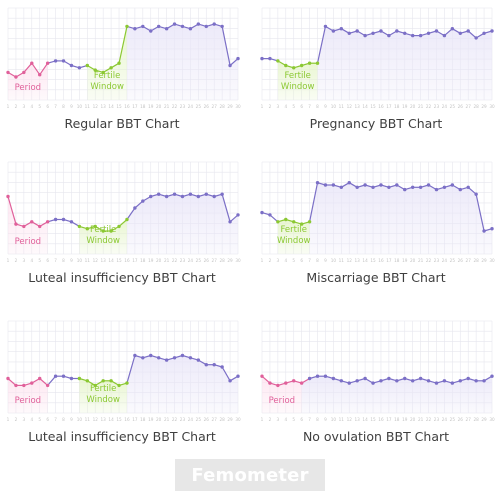 The image size is (500, 500). Describe the element at coordinates (469, 106) in the screenshot. I see `x-tick-label: 27` at that location.